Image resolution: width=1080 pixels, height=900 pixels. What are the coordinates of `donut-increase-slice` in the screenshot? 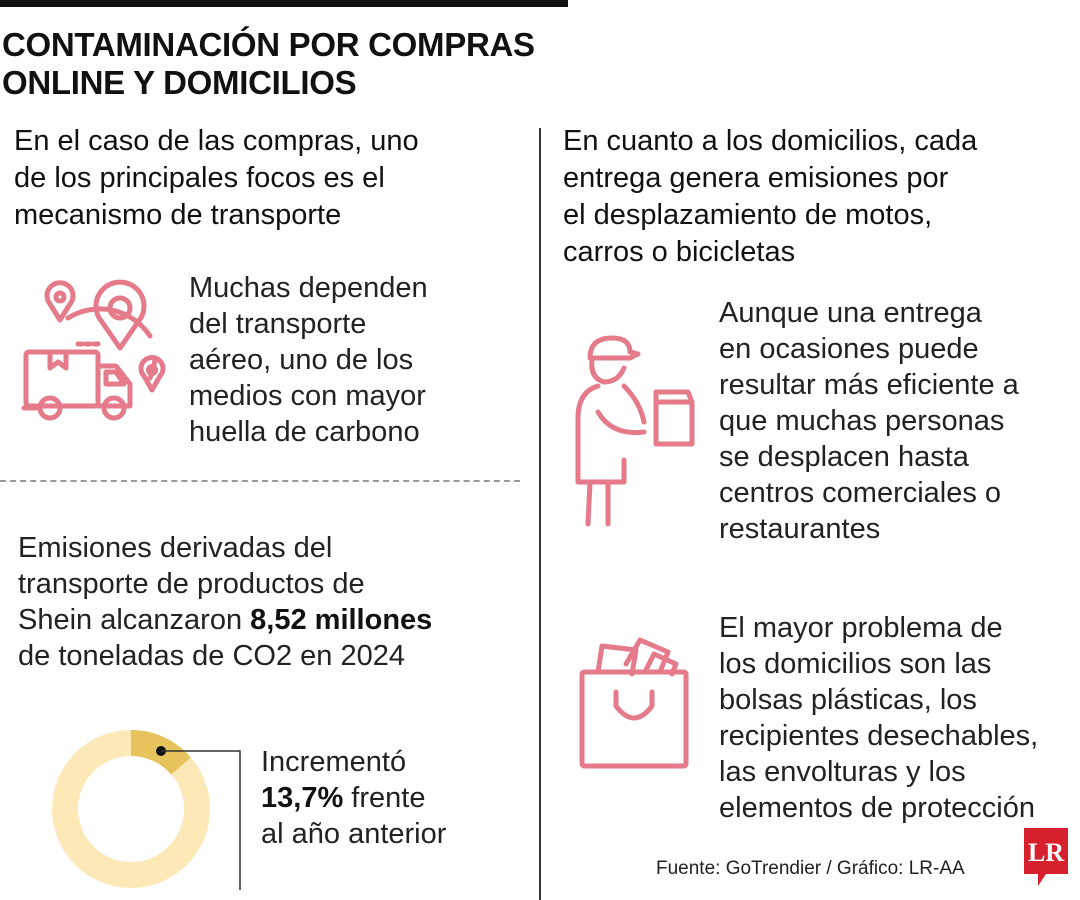 It's located at (160, 752).